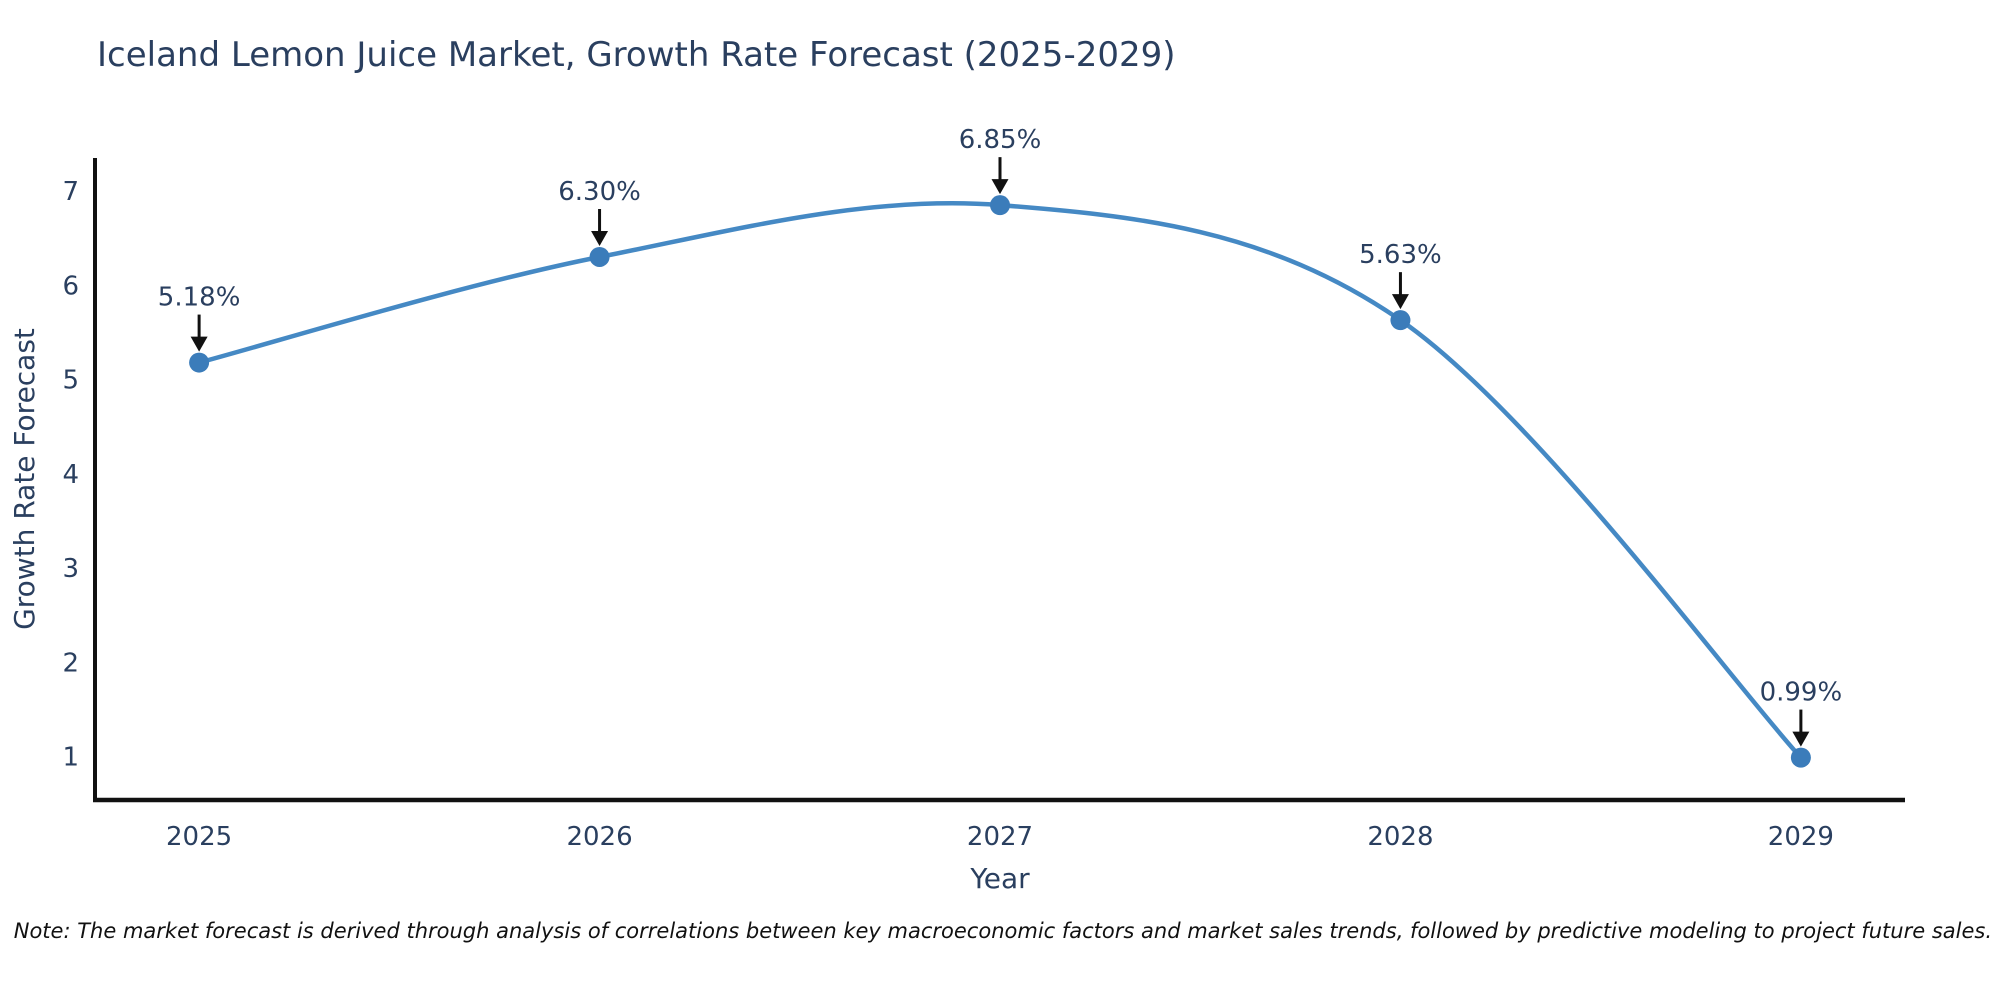 This screenshot has width=2000, height=1000. I want to click on y-tick-label-4: 4, so click(70, 475).